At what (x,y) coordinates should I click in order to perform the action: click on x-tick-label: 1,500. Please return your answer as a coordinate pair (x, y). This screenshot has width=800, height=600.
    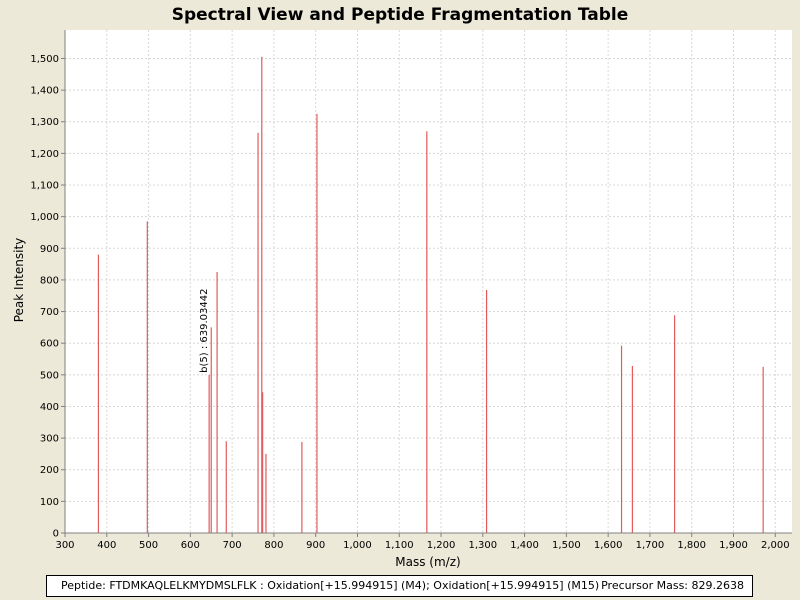
    Looking at the image, I should click on (566, 545).